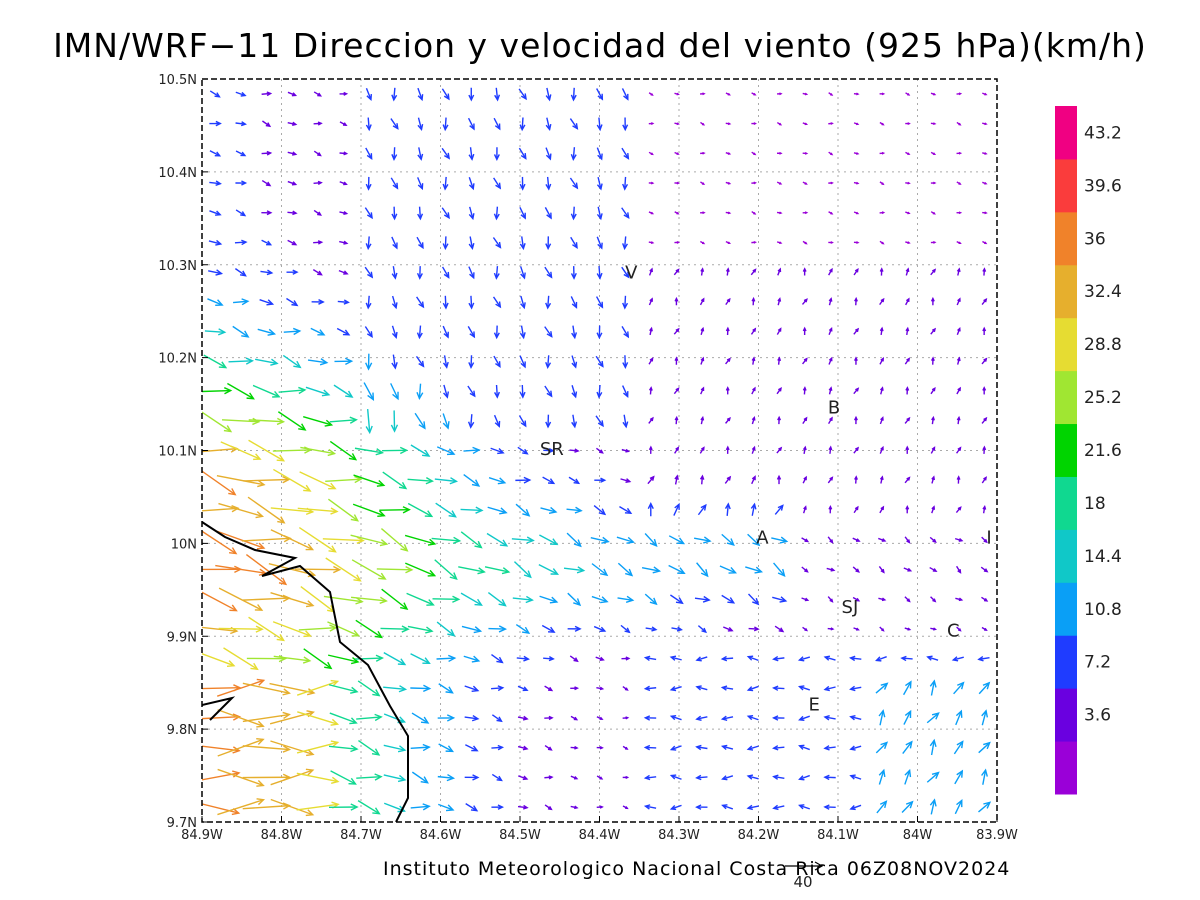  What do you see at coordinates (804, 866) in the screenshot?
I see `reference-arrow` at bounding box center [804, 866].